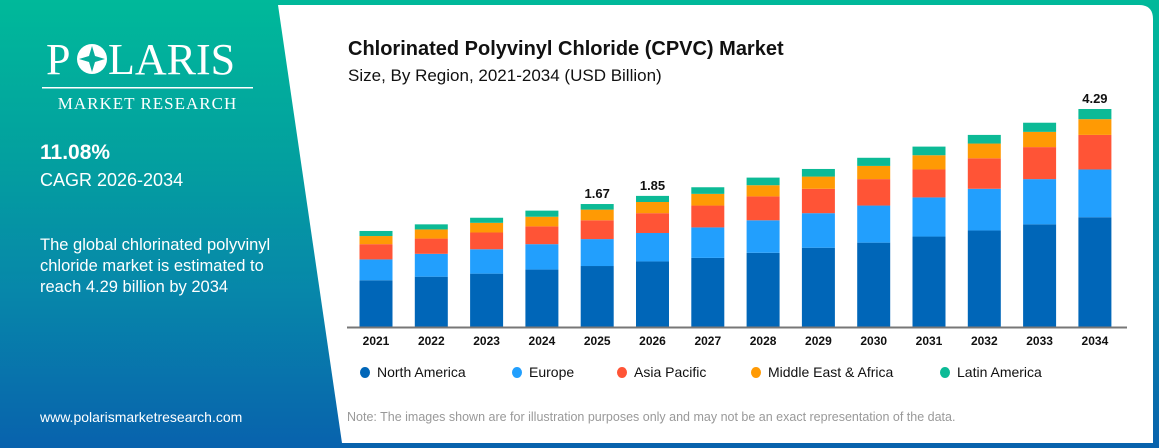  What do you see at coordinates (542, 298) in the screenshot?
I see `bar-segment-north-america-2024` at bounding box center [542, 298].